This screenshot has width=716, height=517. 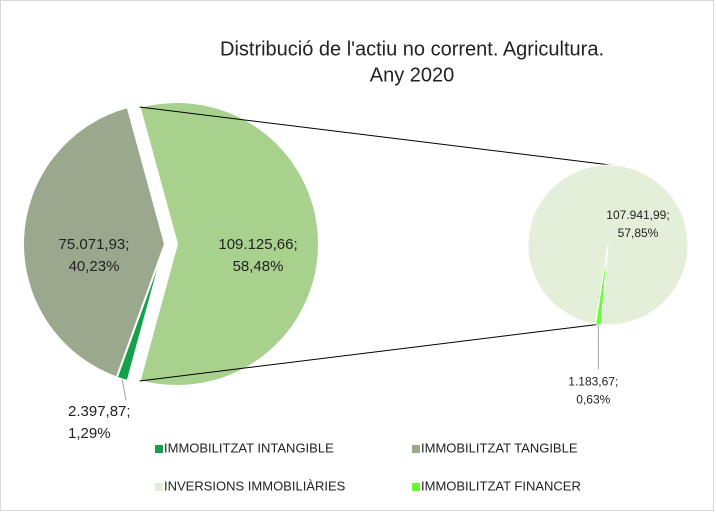 What do you see at coordinates (637, 215) in the screenshot?
I see `data-label: 107.941,99;` at bounding box center [637, 215].